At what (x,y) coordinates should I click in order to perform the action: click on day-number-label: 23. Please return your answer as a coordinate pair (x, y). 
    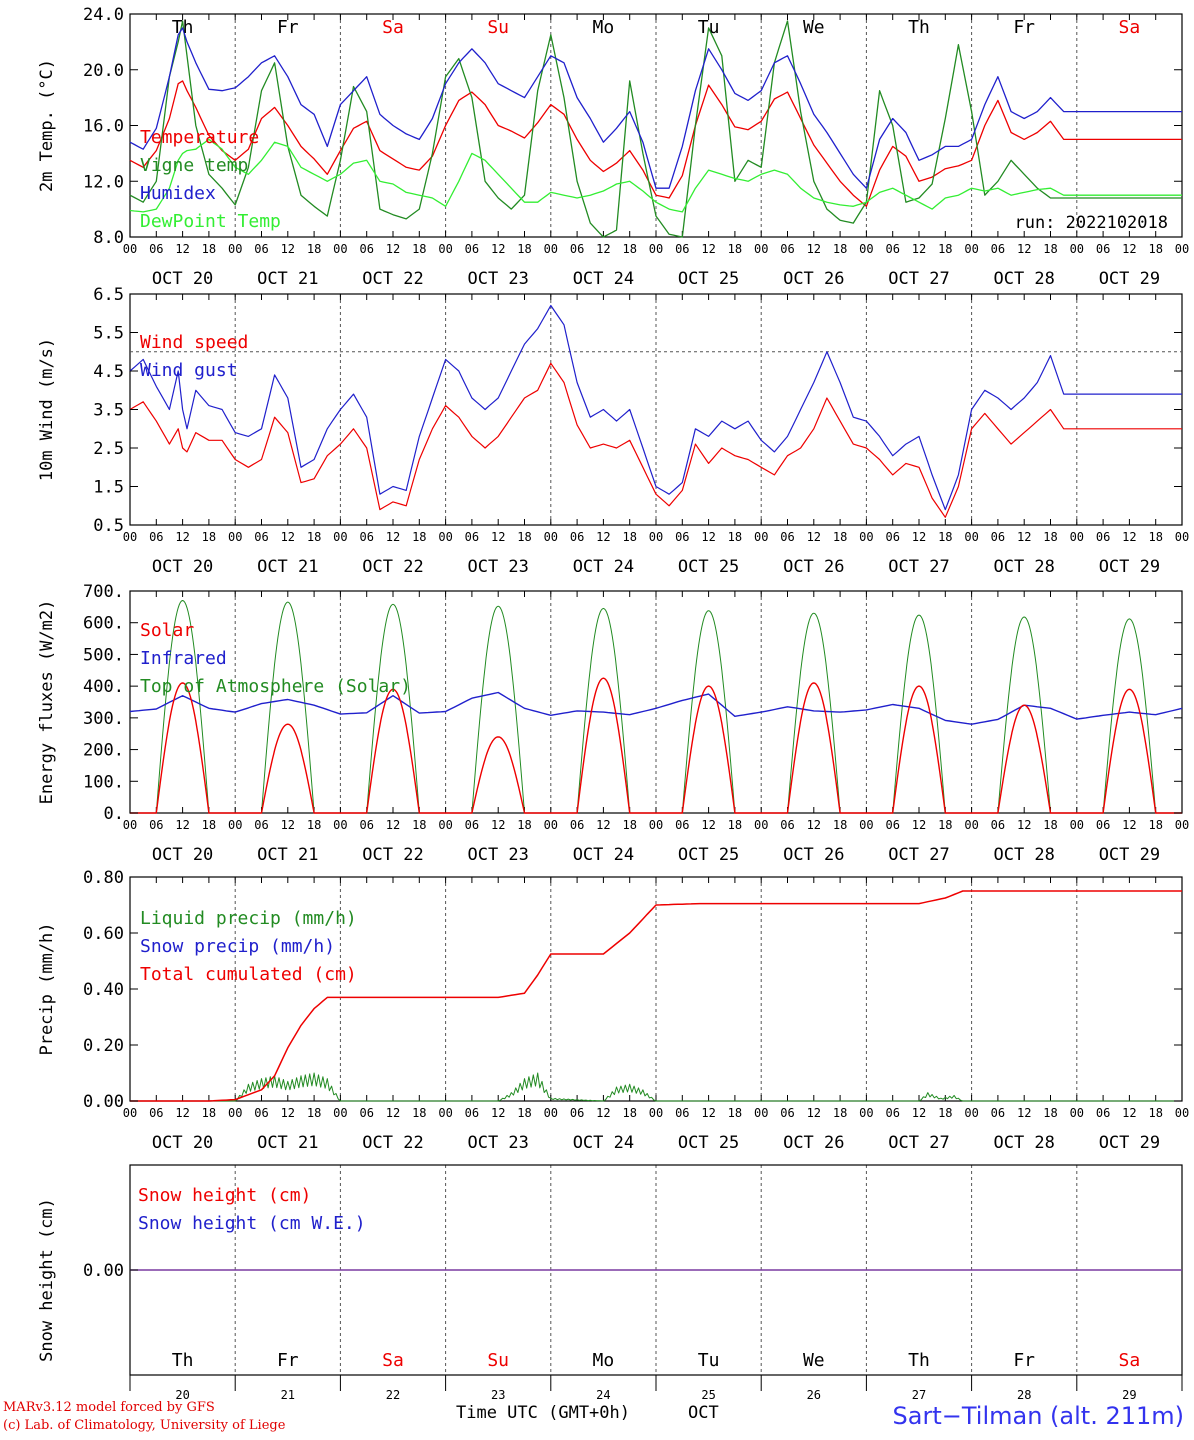
    Looking at the image, I should click on (498, 1395).